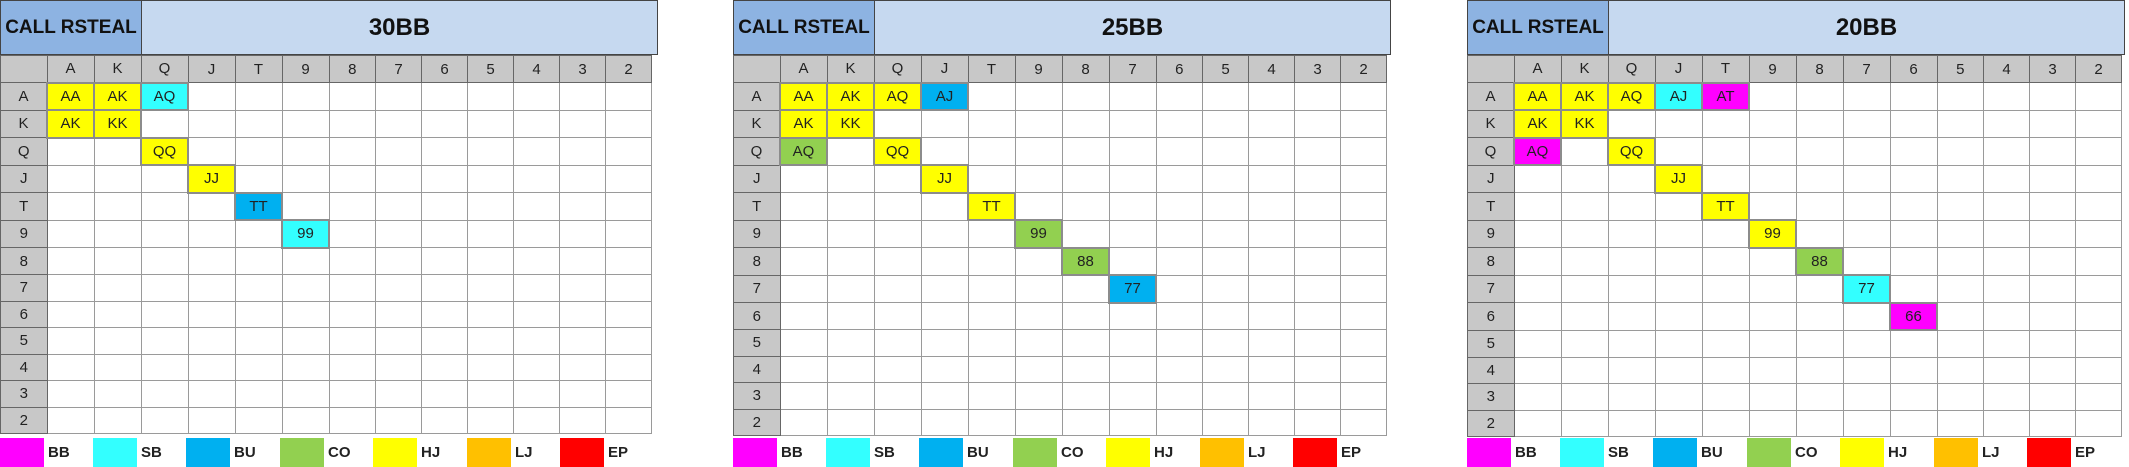  What do you see at coordinates (897, 151) in the screenshot?
I see `hand-cell: QQ` at bounding box center [897, 151].